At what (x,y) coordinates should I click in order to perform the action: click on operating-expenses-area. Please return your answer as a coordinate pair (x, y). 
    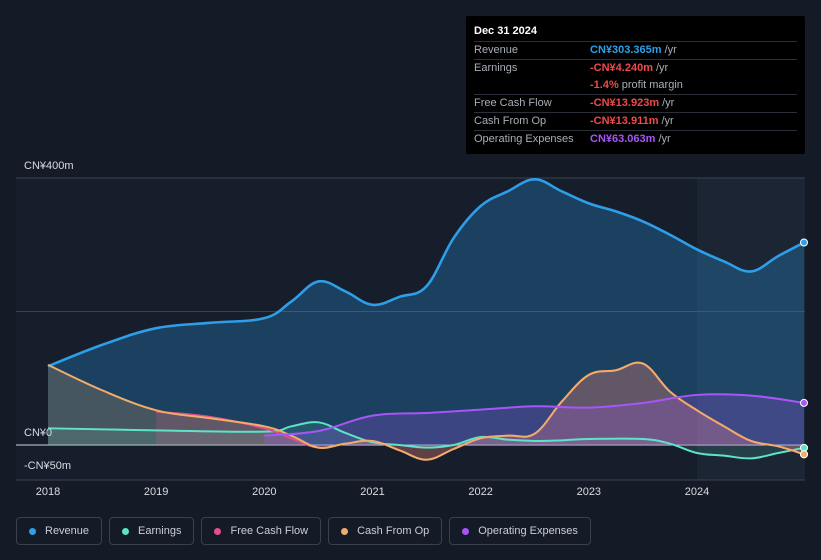
    Looking at the image, I should click on (534, 419).